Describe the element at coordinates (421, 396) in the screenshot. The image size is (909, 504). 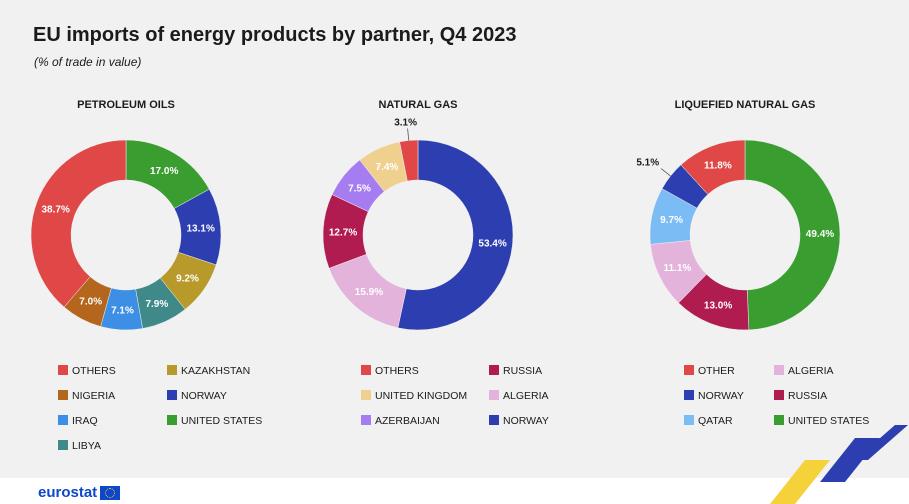
I see `legend-label: UNITED KINGDOM` at that location.